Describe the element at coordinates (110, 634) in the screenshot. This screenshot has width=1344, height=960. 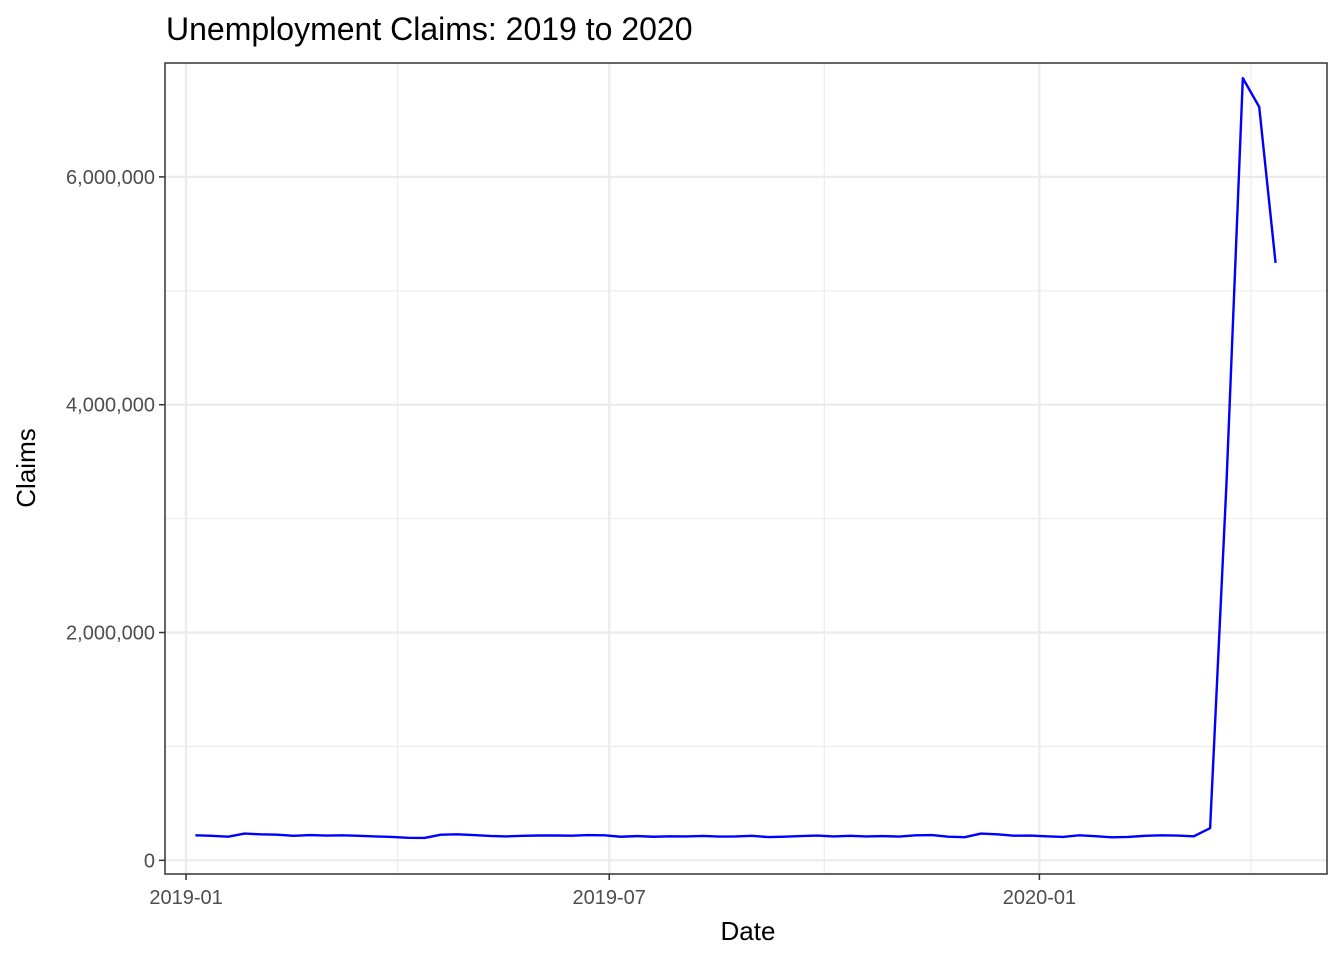
I see `y-tick-label: 2,000,000` at that location.